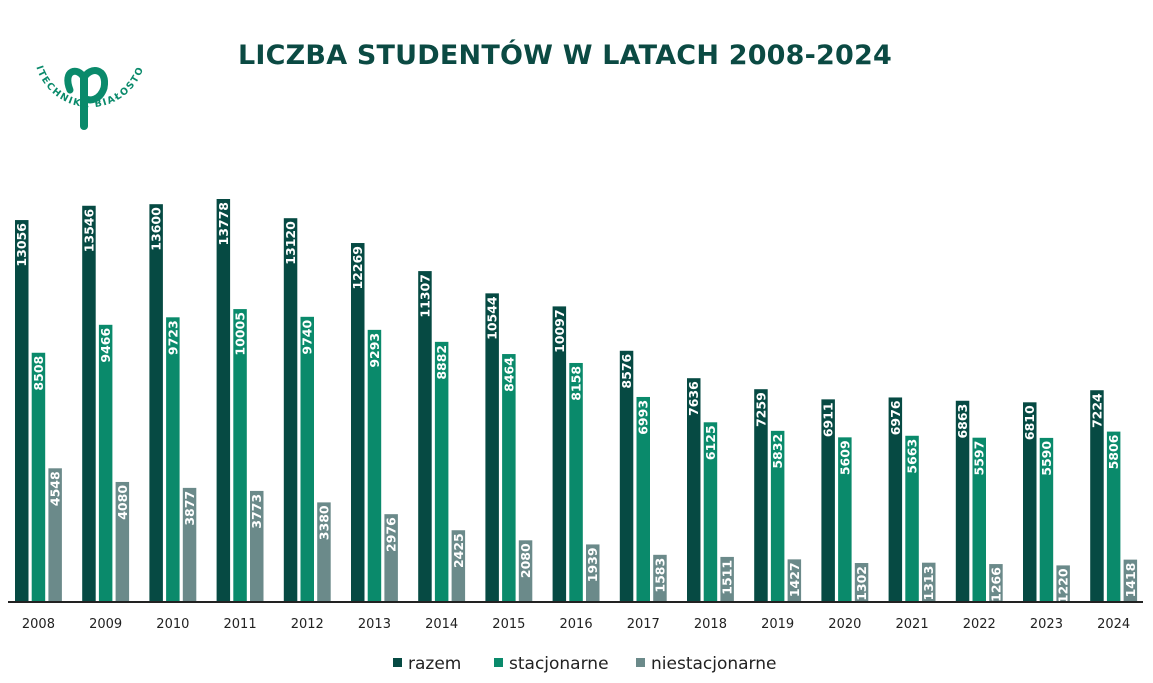 Image resolution: width=1153 pixels, height=683 pixels. Describe the element at coordinates (643, 624) in the screenshot. I see `x-tick-label-2017: 2017` at that location.